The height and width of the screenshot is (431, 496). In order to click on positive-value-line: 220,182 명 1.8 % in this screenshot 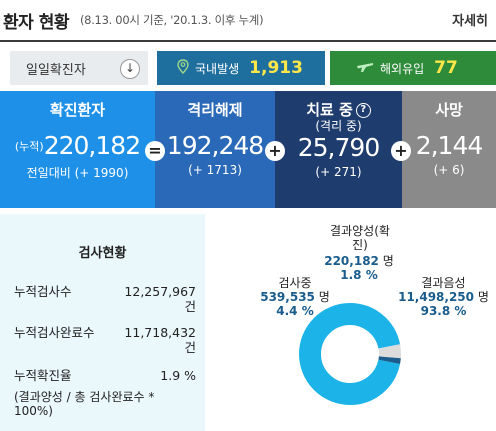, I will do `click(359, 268)`.